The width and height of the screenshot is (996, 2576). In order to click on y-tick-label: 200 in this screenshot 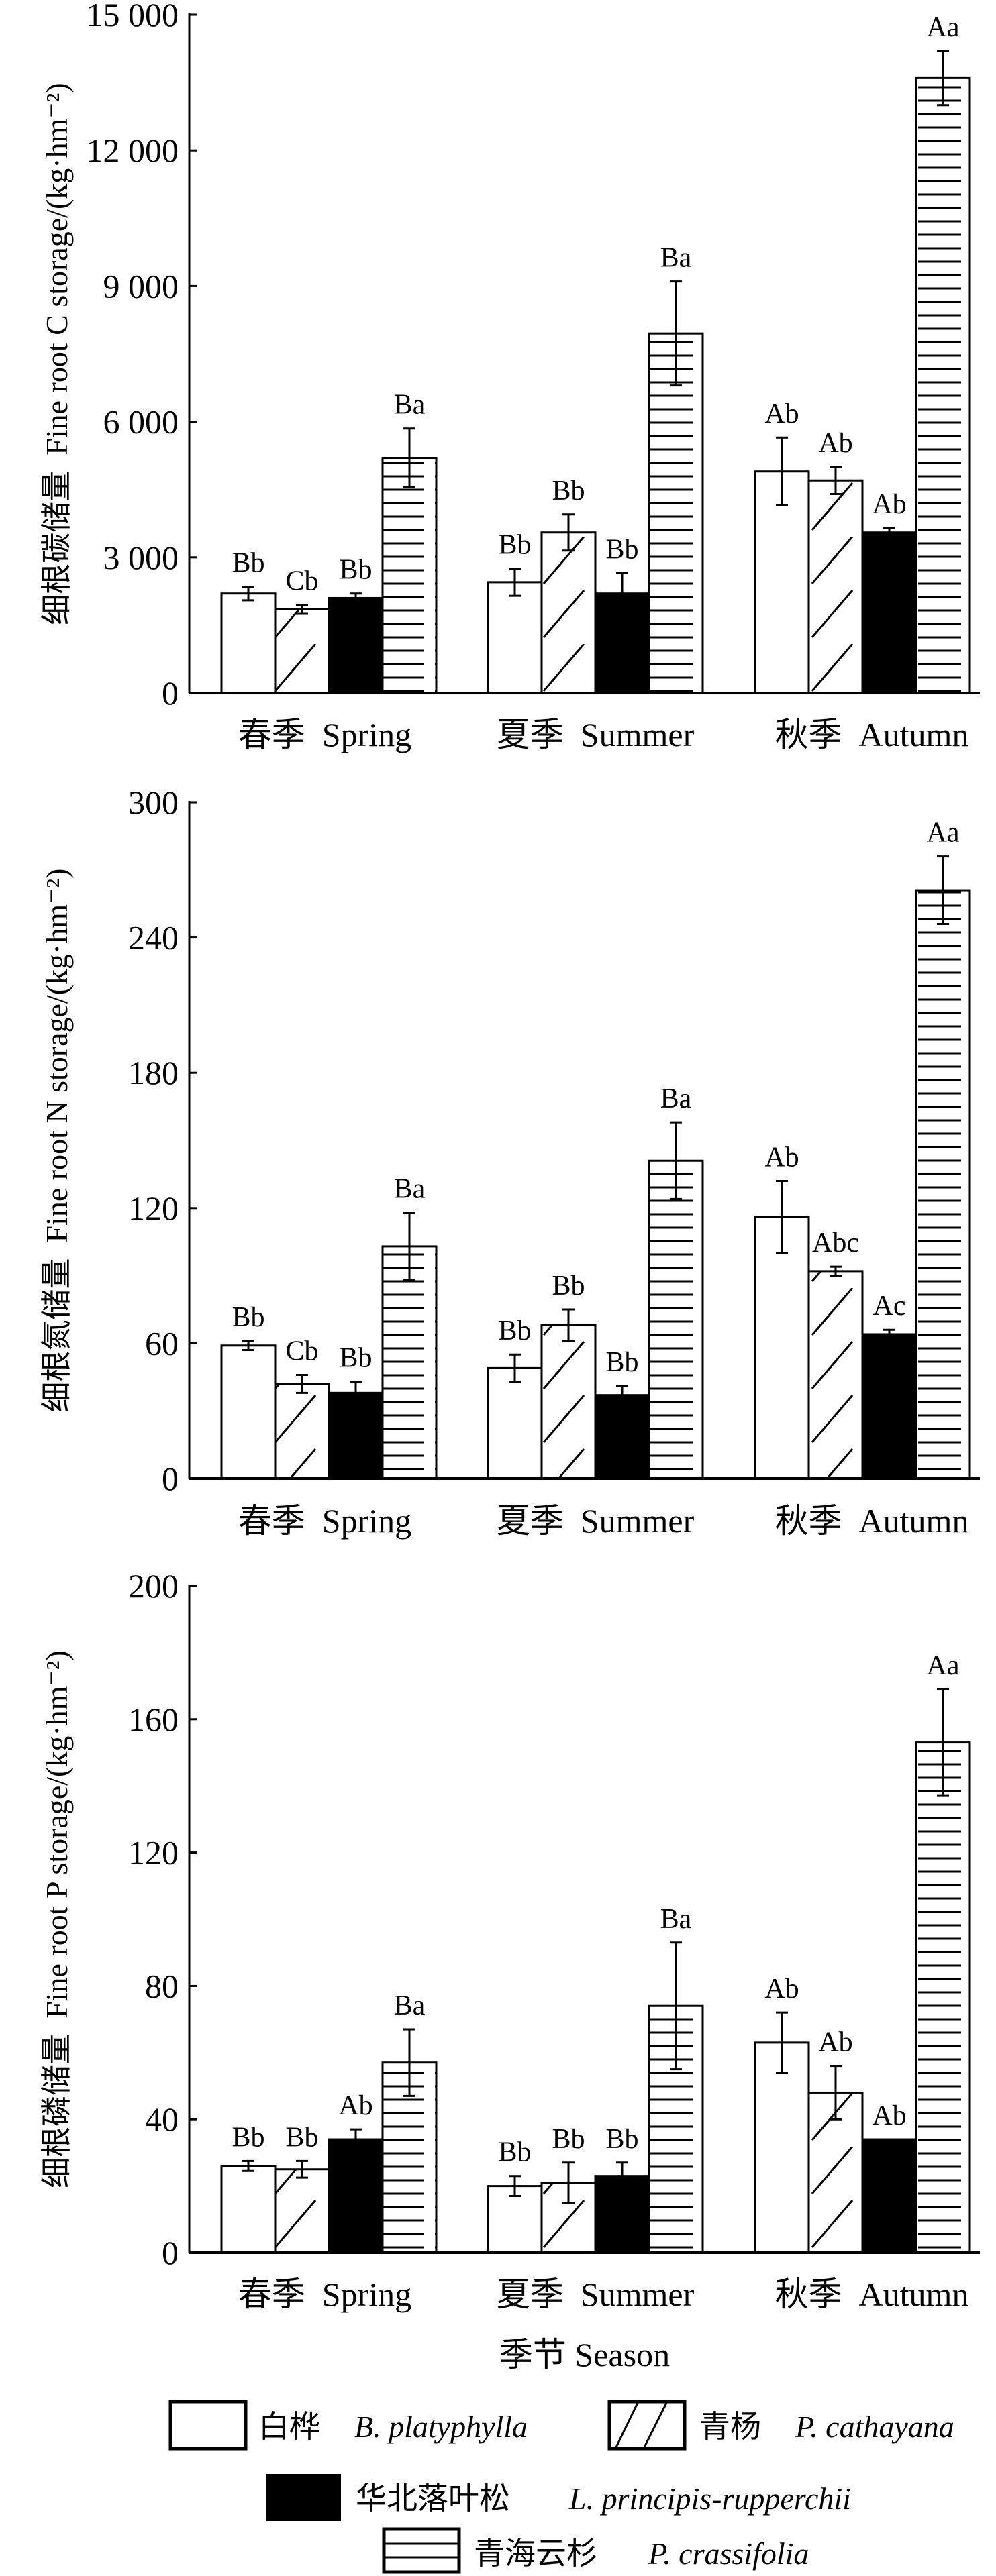, I will do `click(154, 1586)`.